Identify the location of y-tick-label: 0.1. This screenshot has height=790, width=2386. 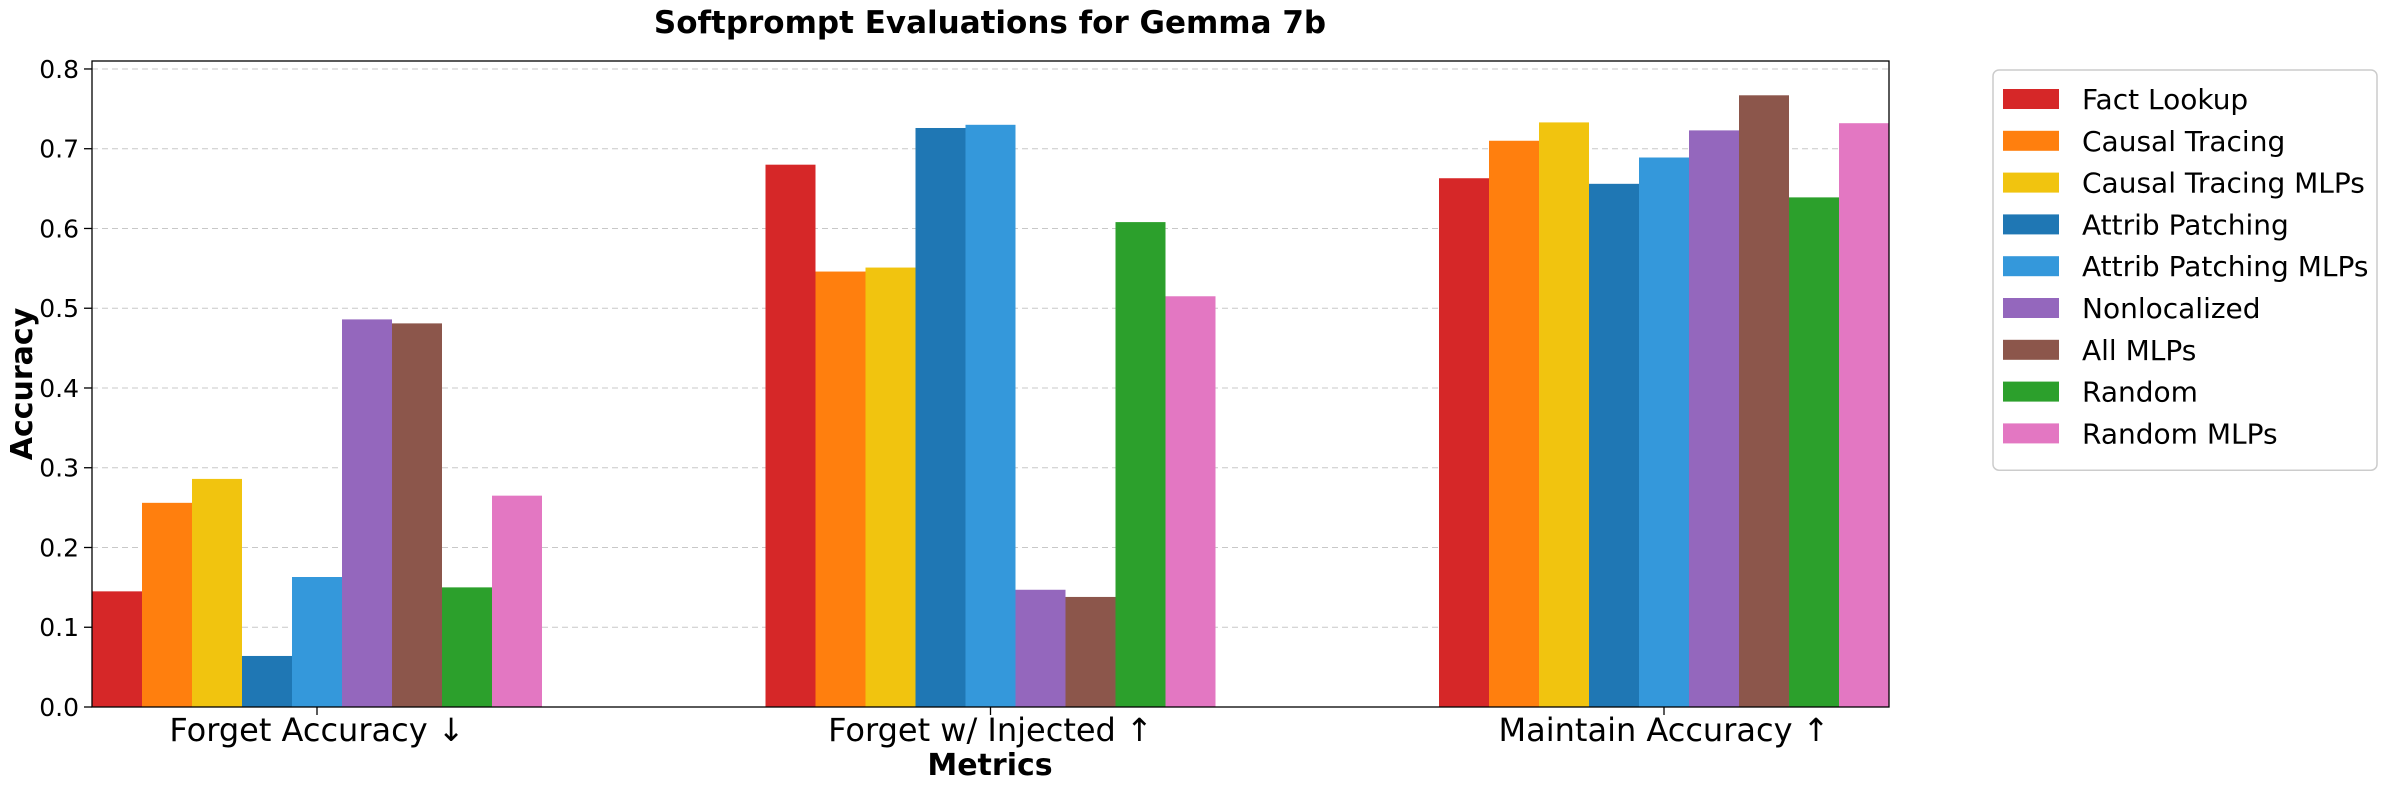
(59, 627).